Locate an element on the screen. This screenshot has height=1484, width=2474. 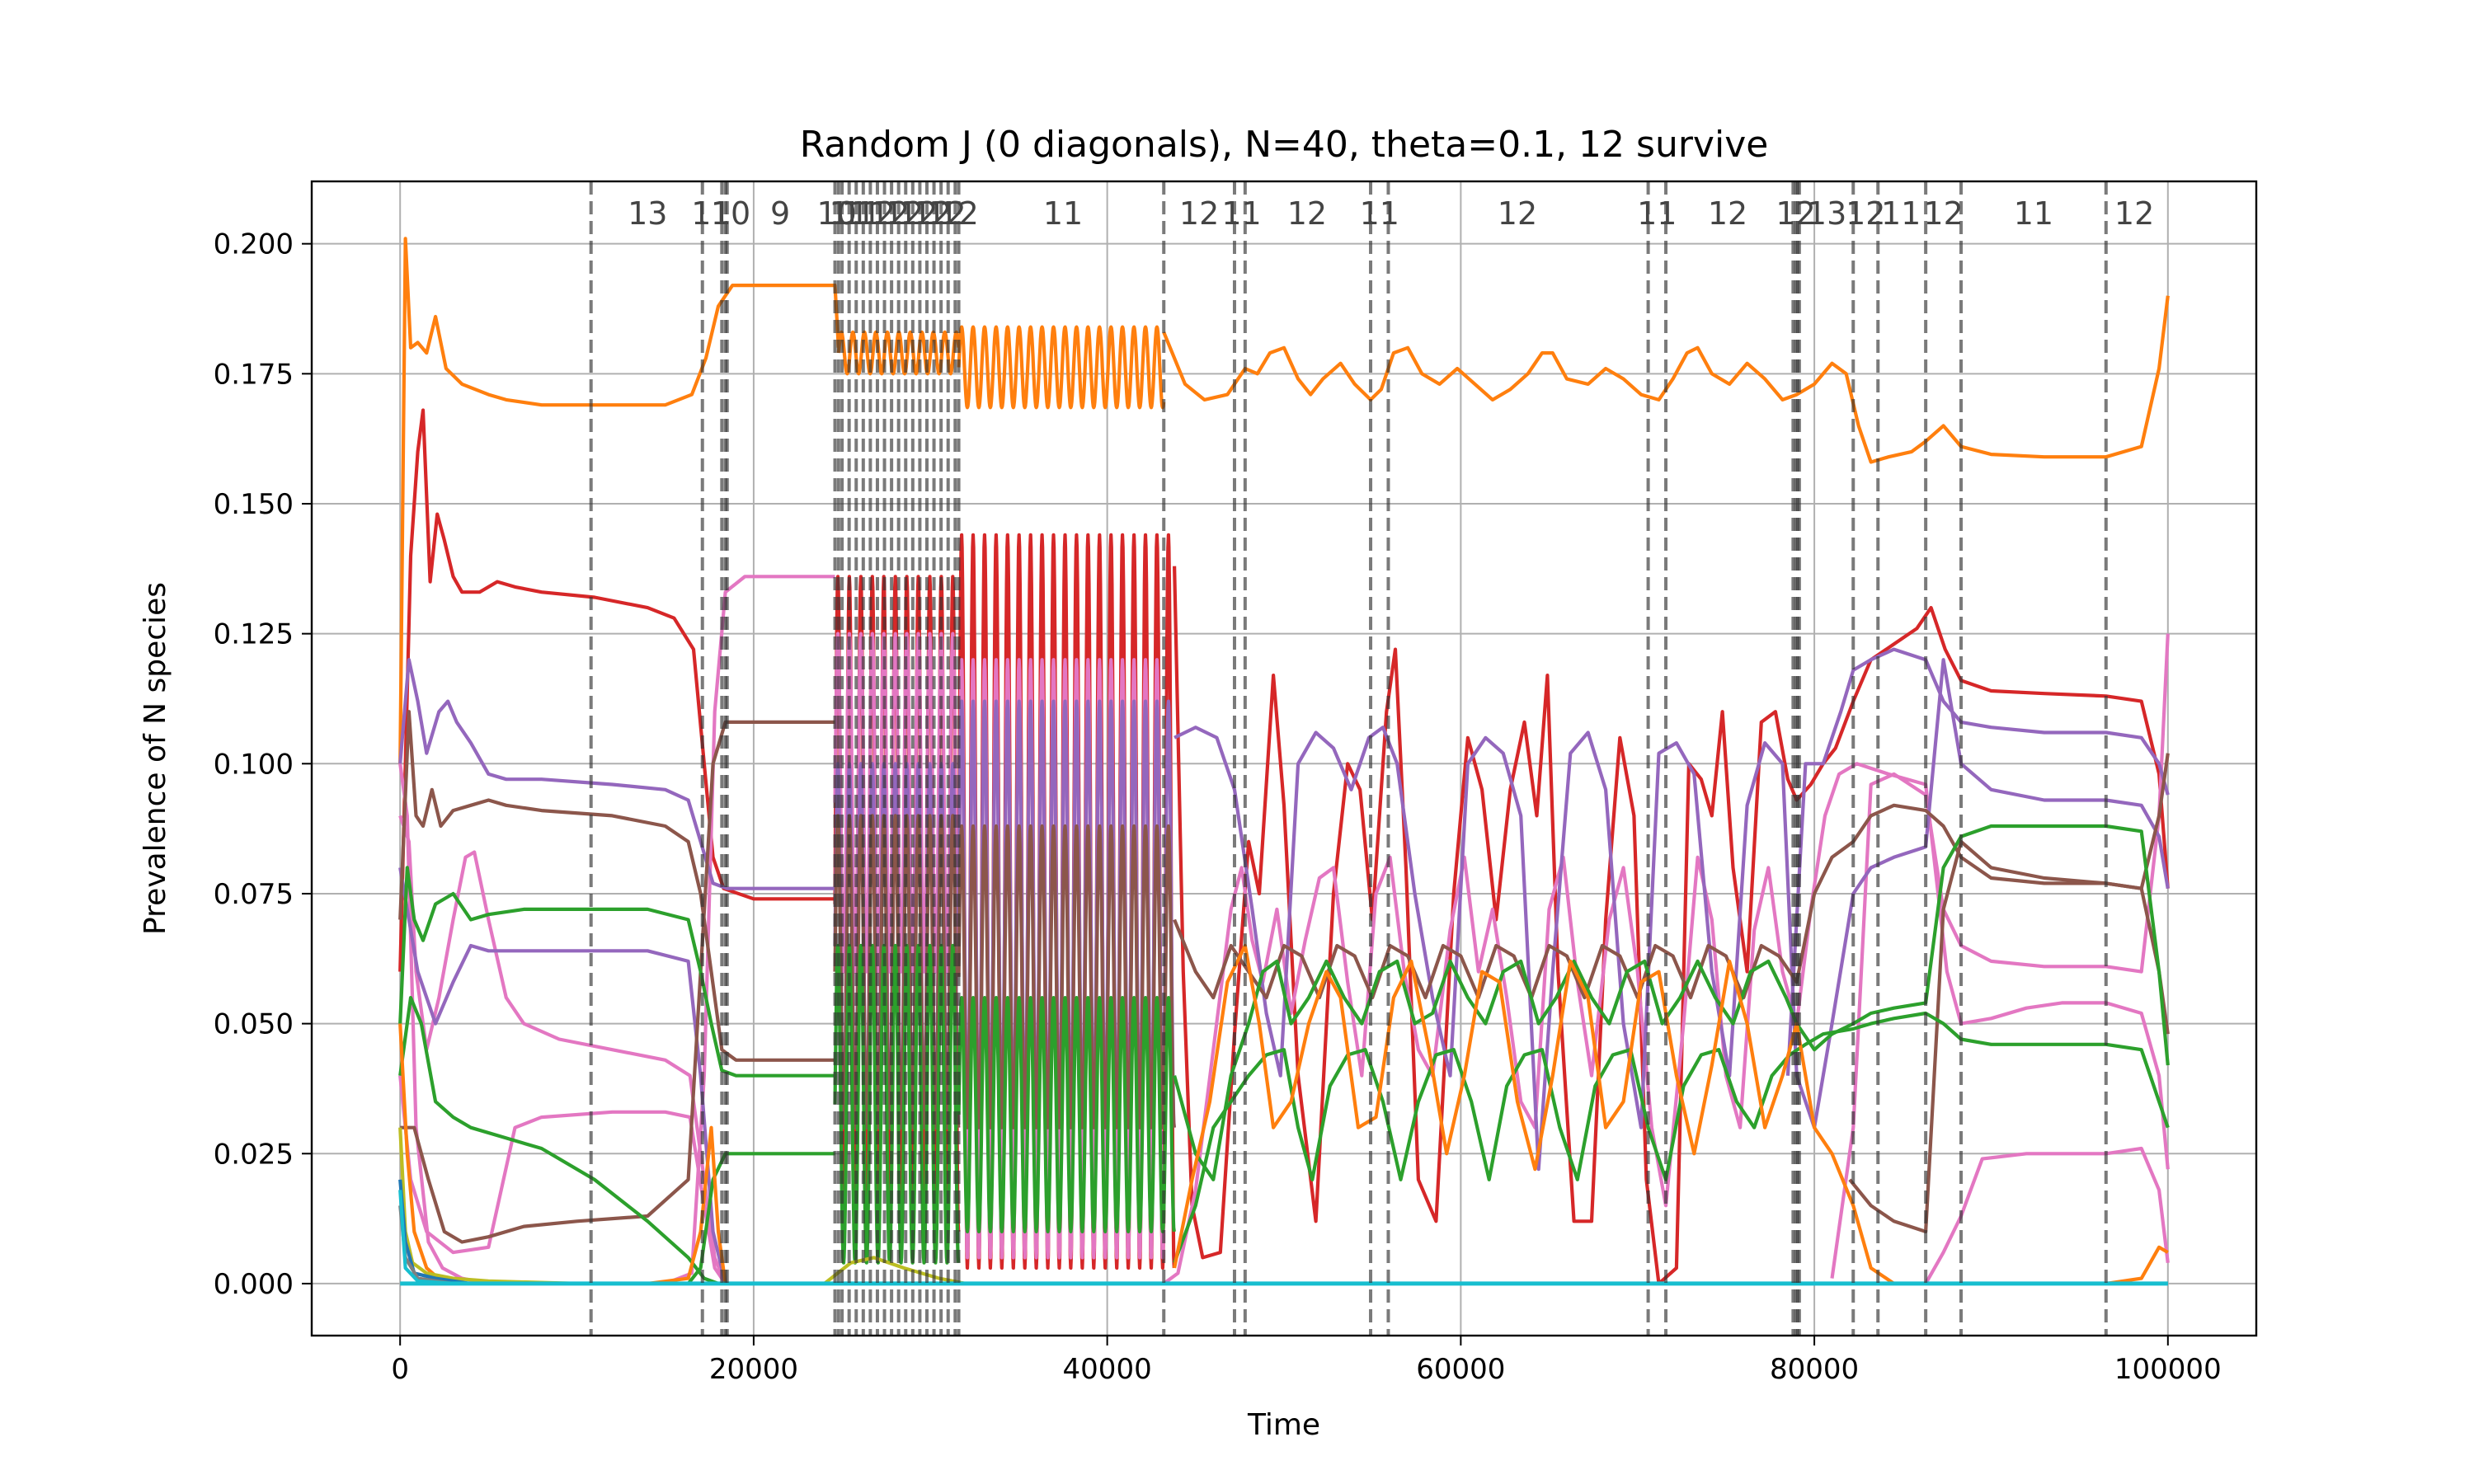
x-tick-label: 80000 is located at coordinates (1814, 1369).